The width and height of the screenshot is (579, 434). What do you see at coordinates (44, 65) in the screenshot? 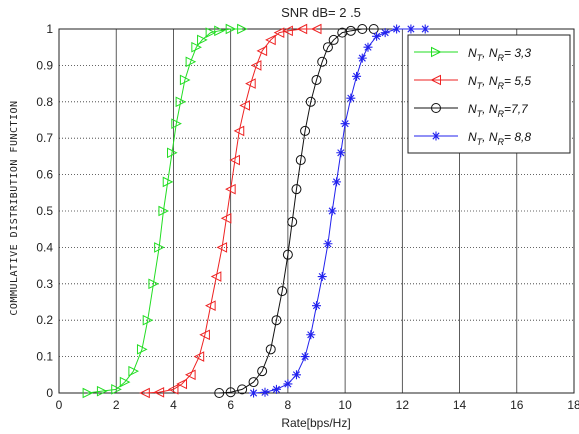
I see `y-tick-label: 0.9` at bounding box center [44, 65].